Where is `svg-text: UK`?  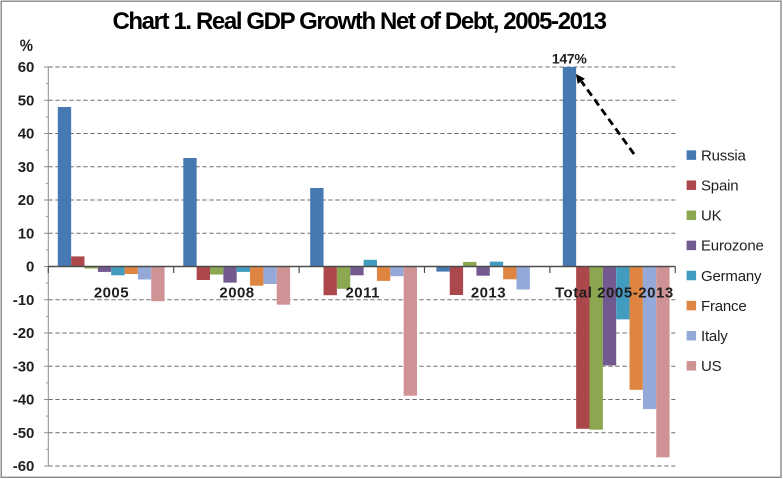
svg-text: UK is located at coordinates (711, 216).